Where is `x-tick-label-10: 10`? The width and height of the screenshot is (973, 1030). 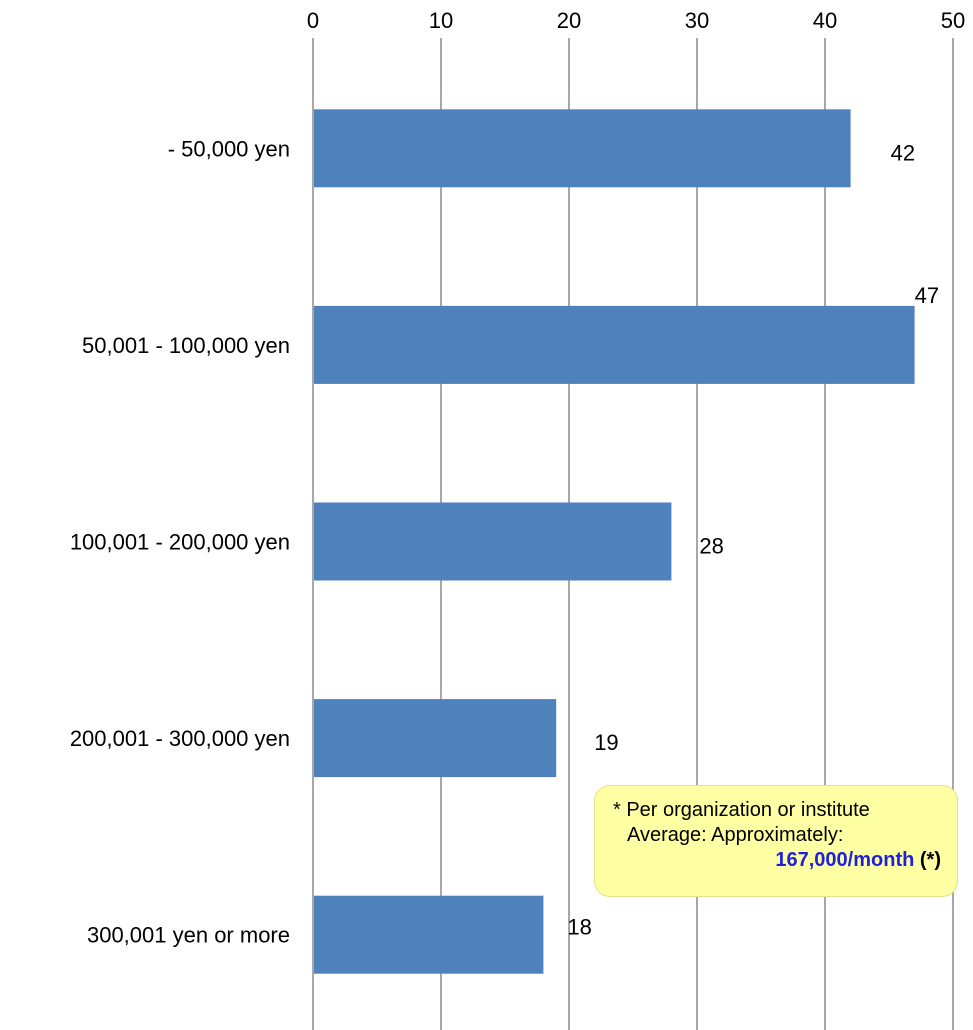 x-tick-label-10: 10 is located at coordinates (441, 20).